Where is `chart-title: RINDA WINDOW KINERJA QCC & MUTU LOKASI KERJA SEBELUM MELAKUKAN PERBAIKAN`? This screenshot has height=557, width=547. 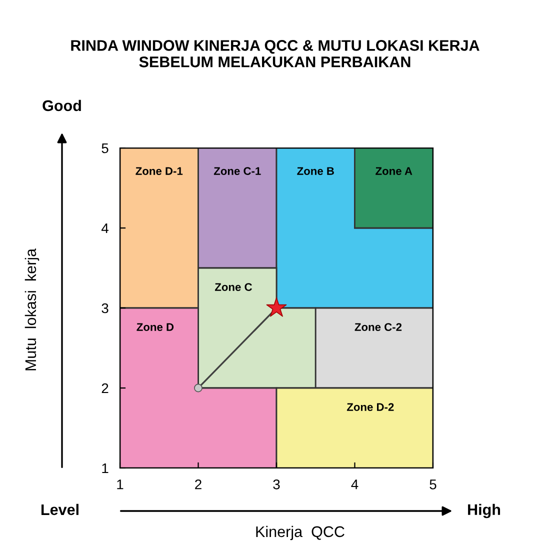 chart-title: RINDA WINDOW KINERJA QCC & MUTU LOKASI KERJA SEBELUM MELAKUKAN PERBAIKAN is located at coordinates (275, 54).